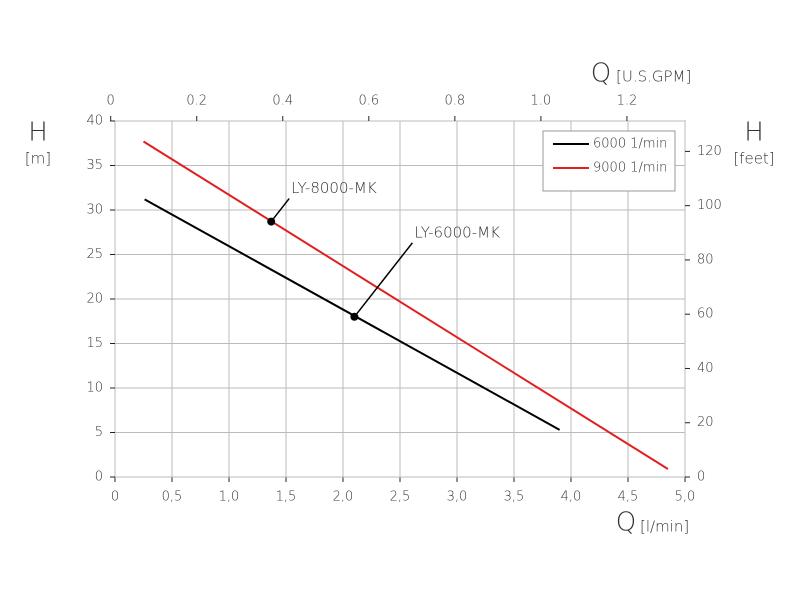 This screenshot has height=600, width=800. What do you see at coordinates (368, 101) in the screenshot?
I see `x2-tick-label: 0.6` at bounding box center [368, 101].